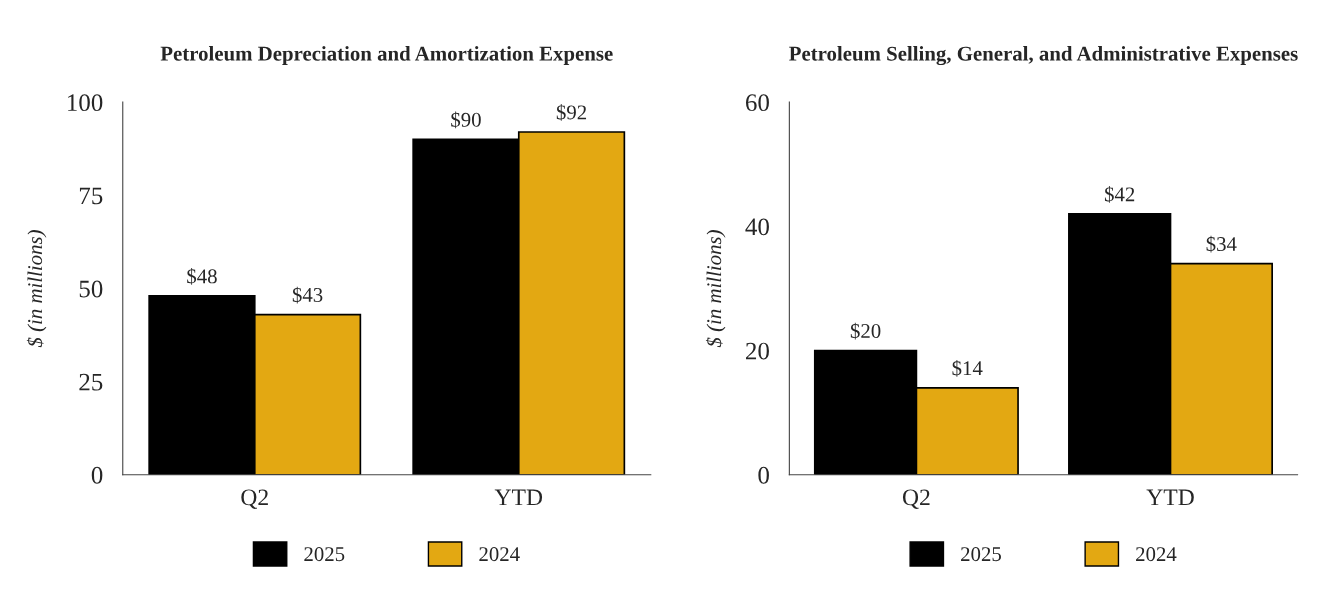 The image size is (1320, 601). I want to click on data-label: $90, so click(466, 120).